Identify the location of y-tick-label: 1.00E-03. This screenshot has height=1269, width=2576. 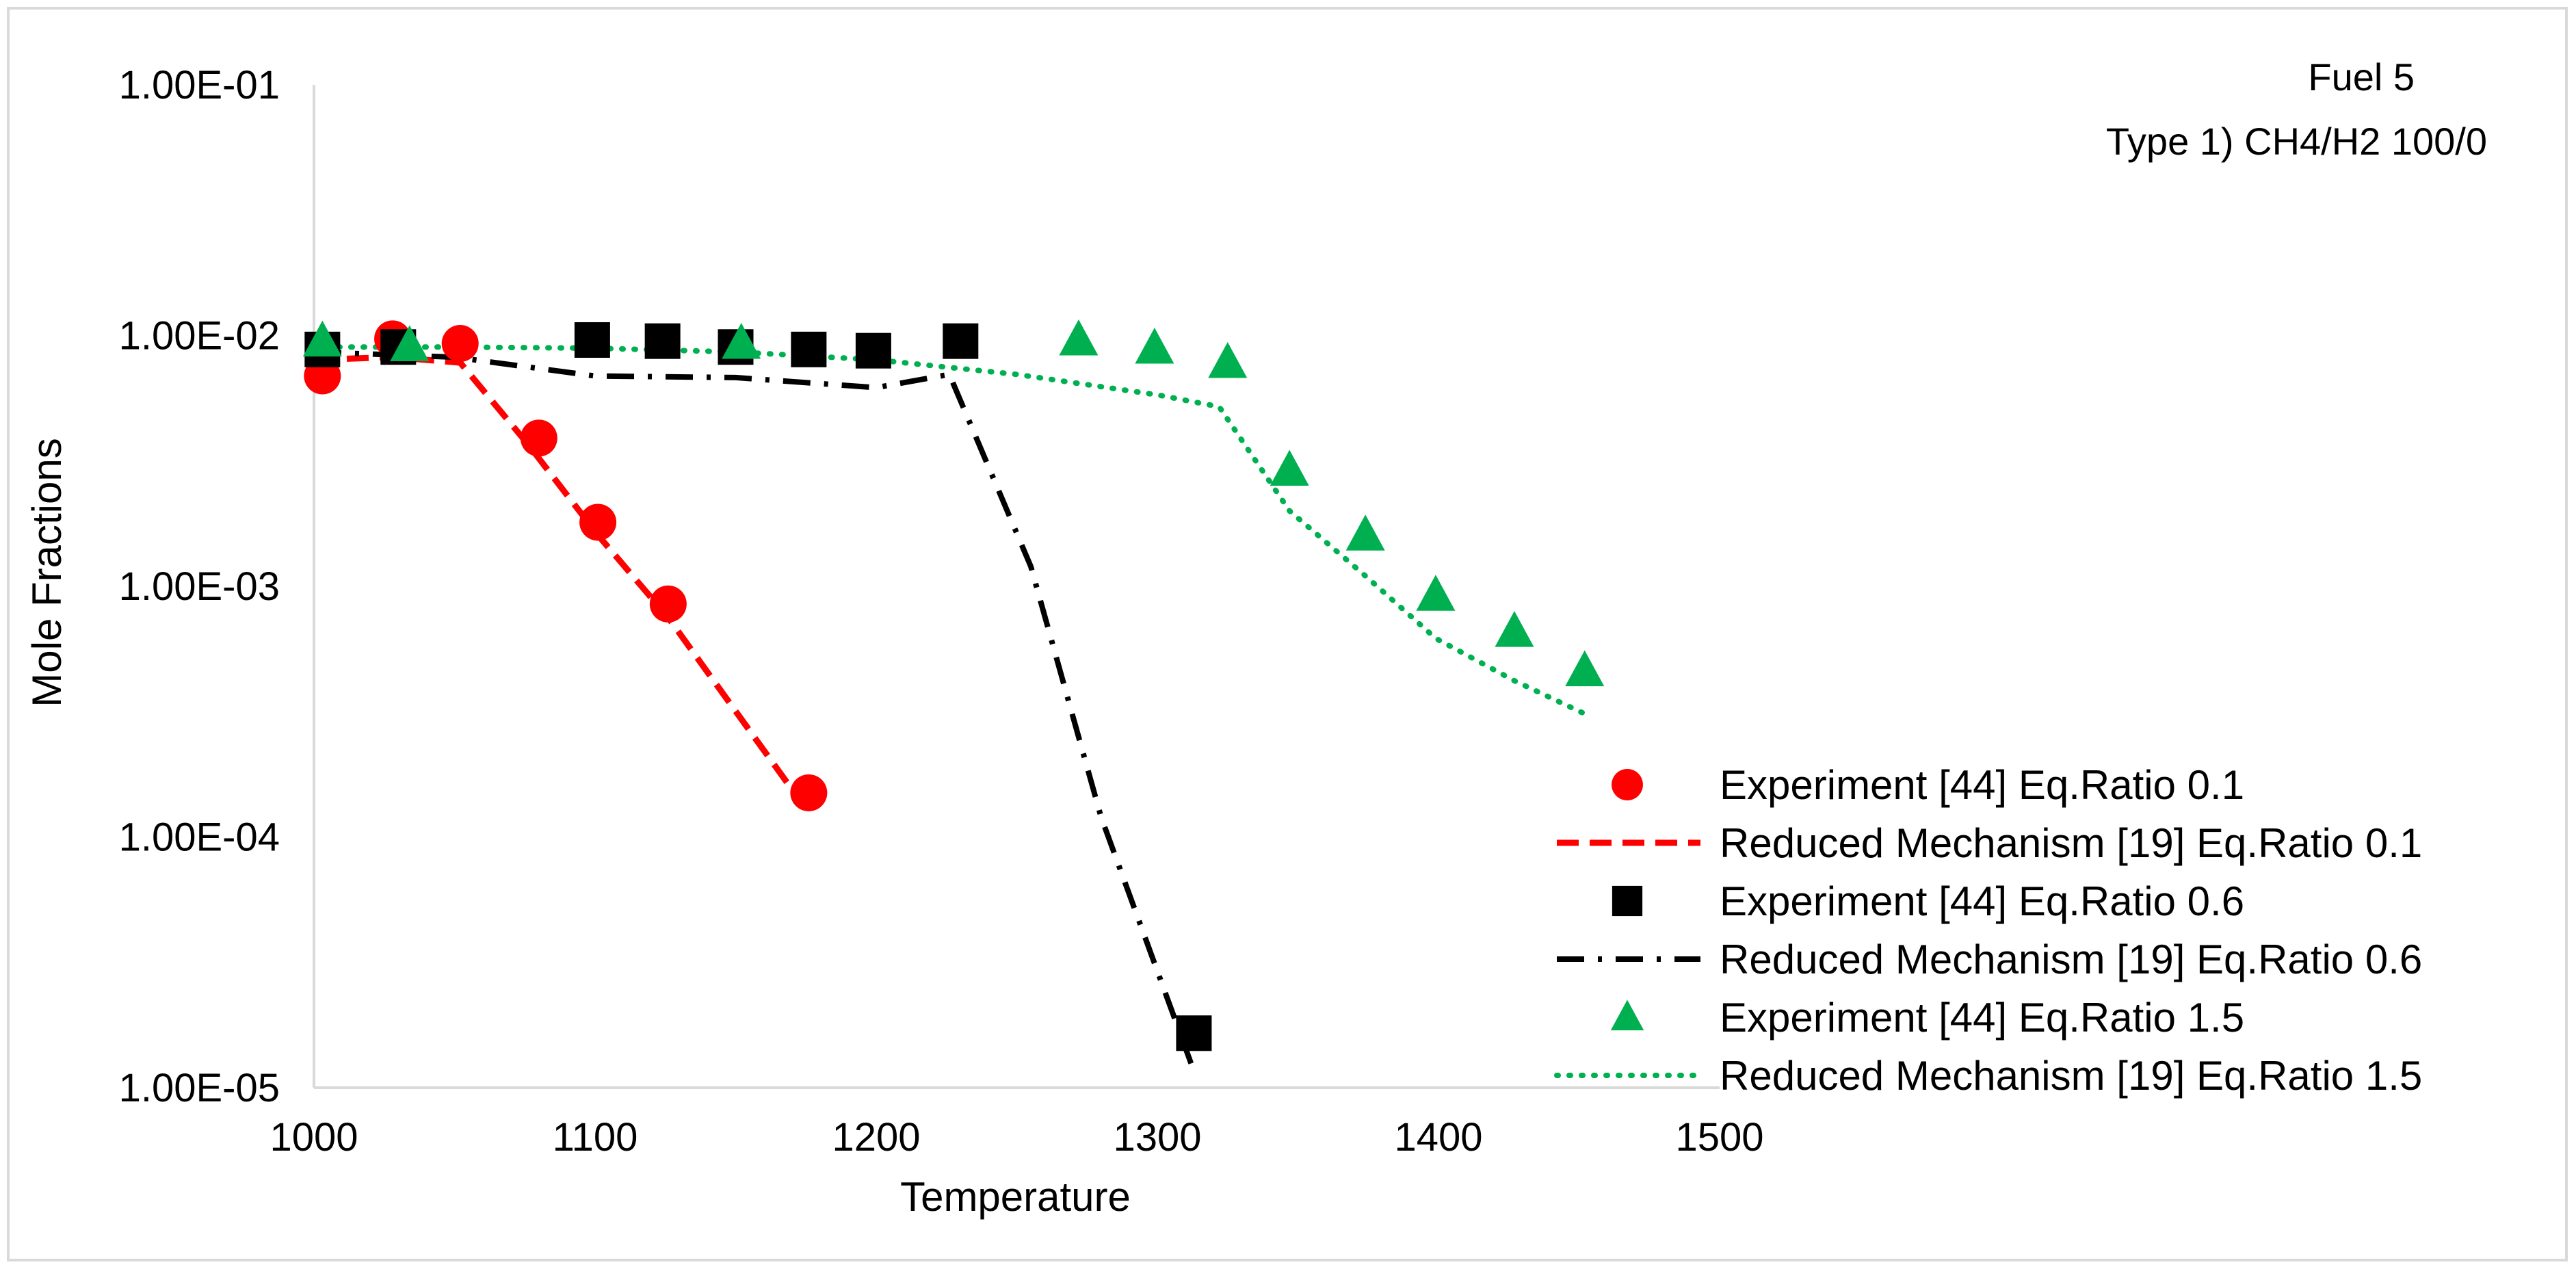
(199, 586).